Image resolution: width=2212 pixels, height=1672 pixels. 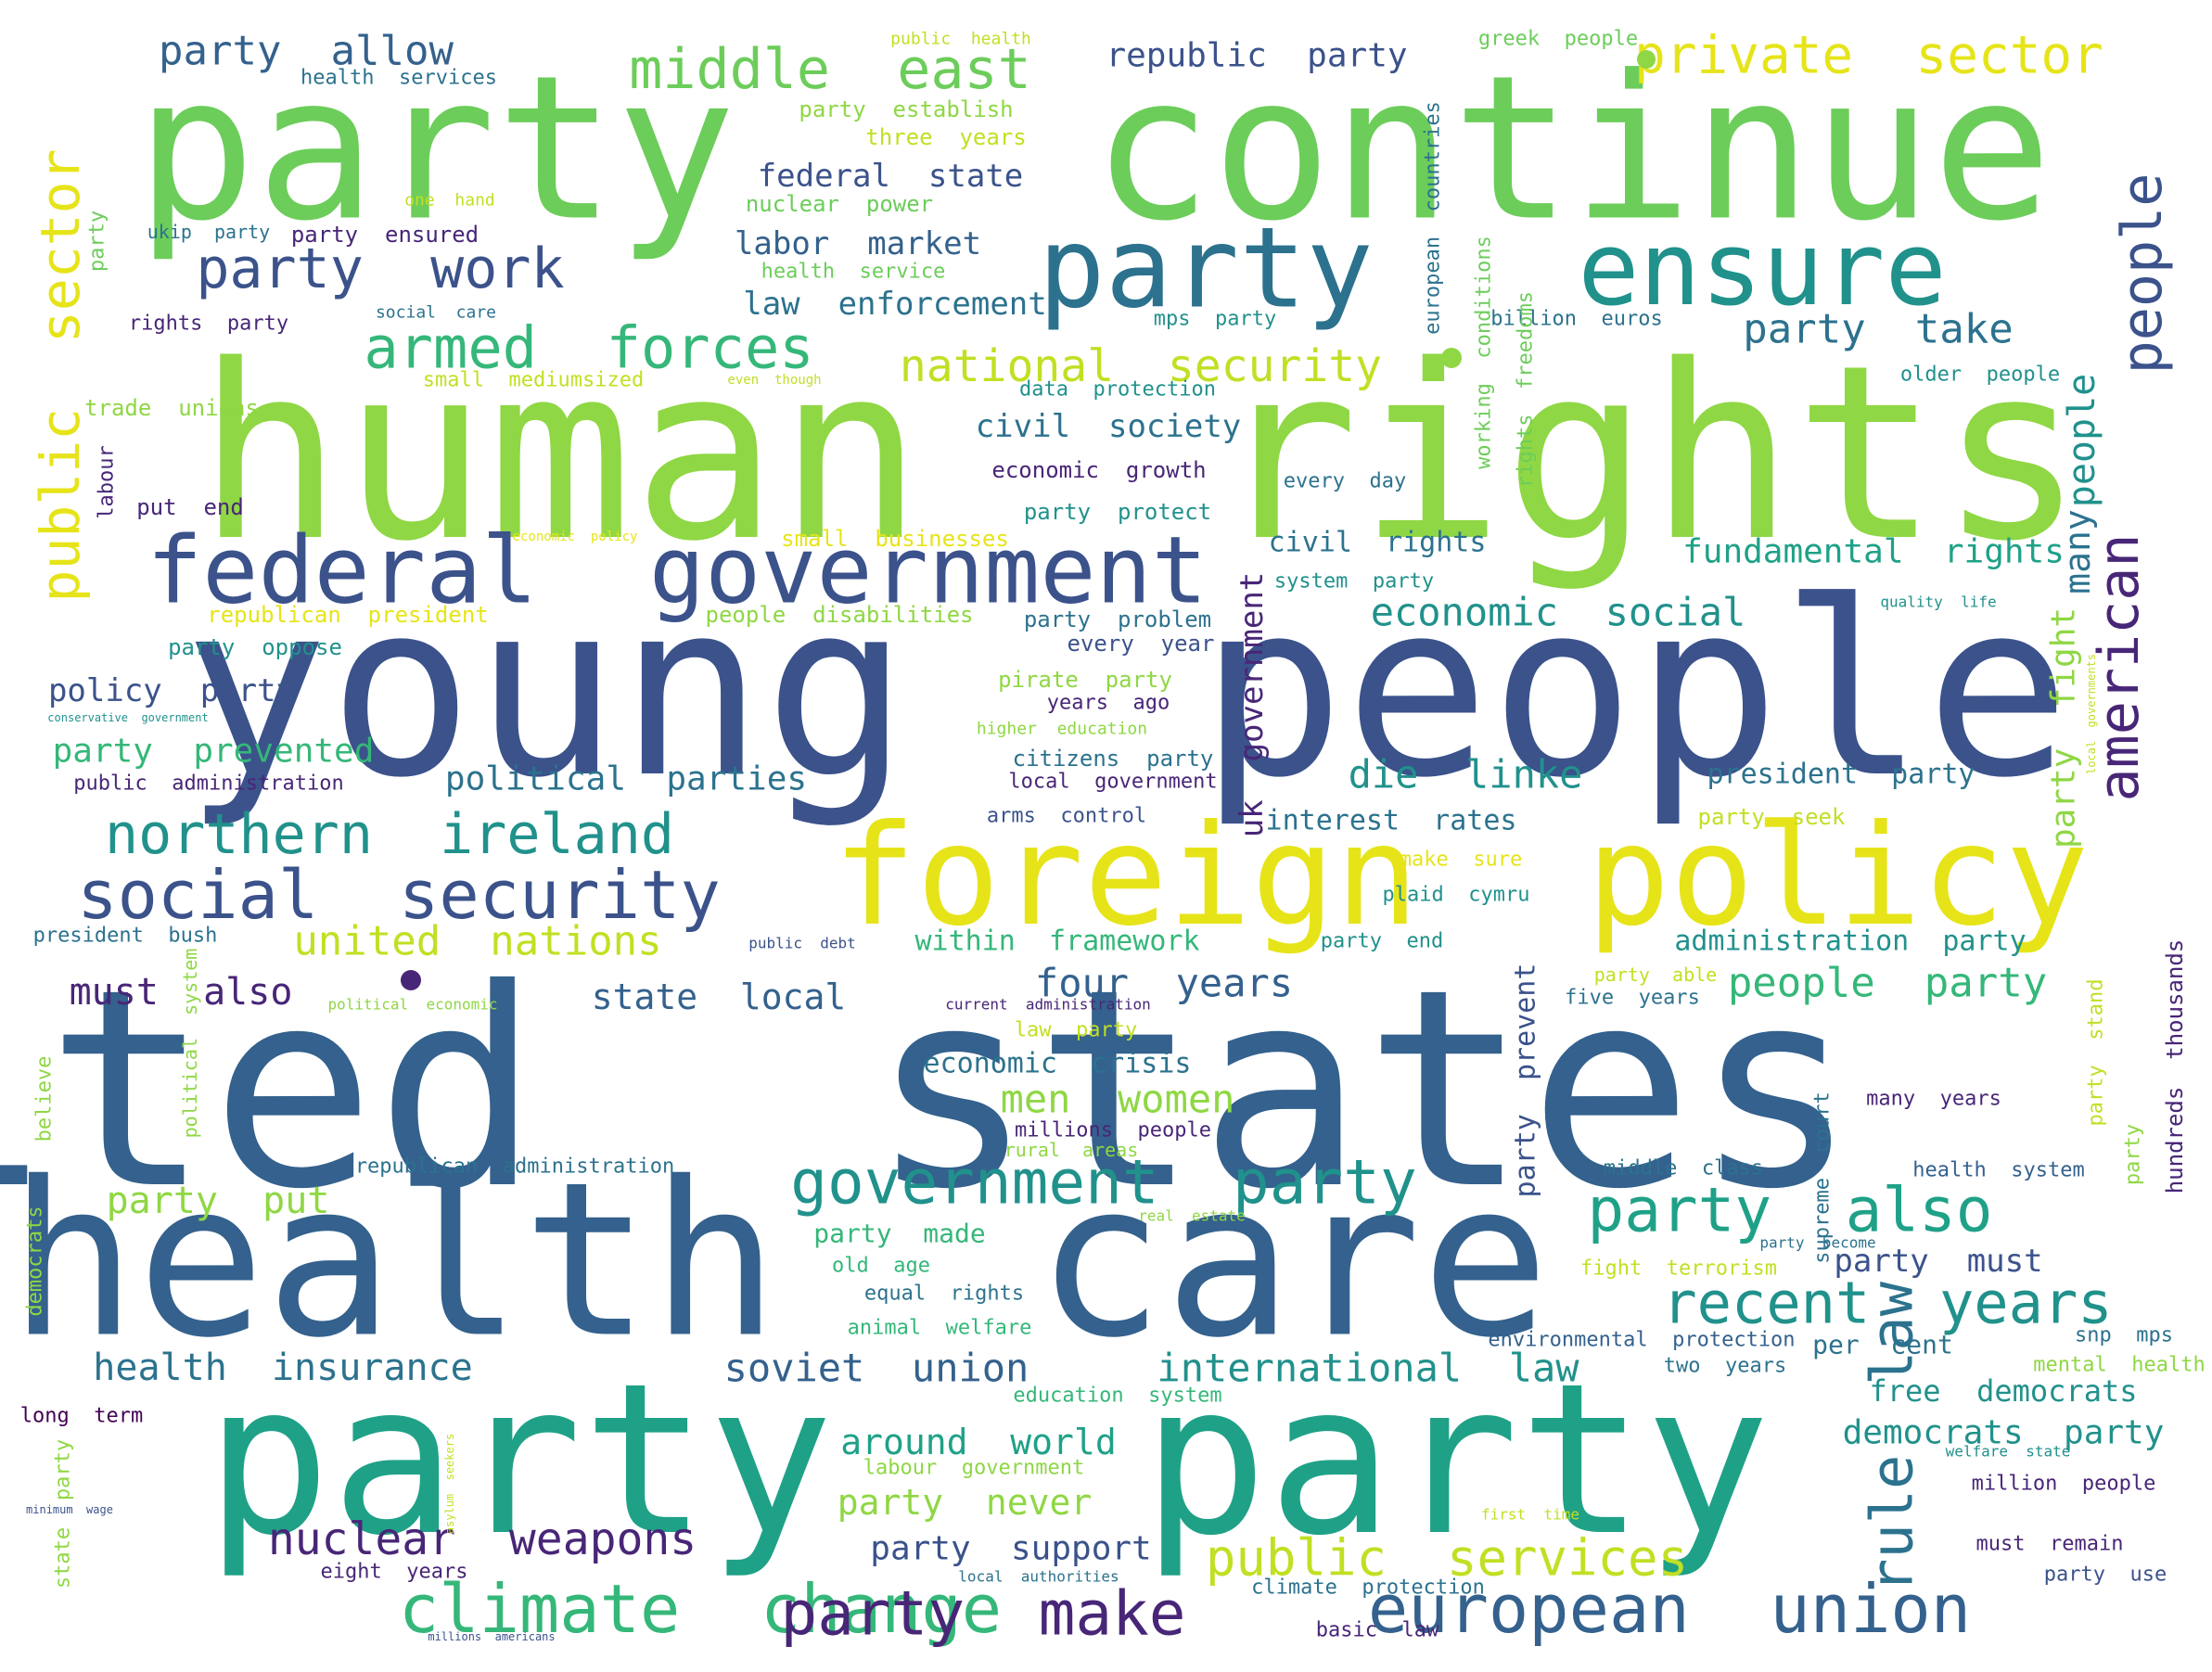 I want to click on word: nuclear power, so click(x=839, y=204).